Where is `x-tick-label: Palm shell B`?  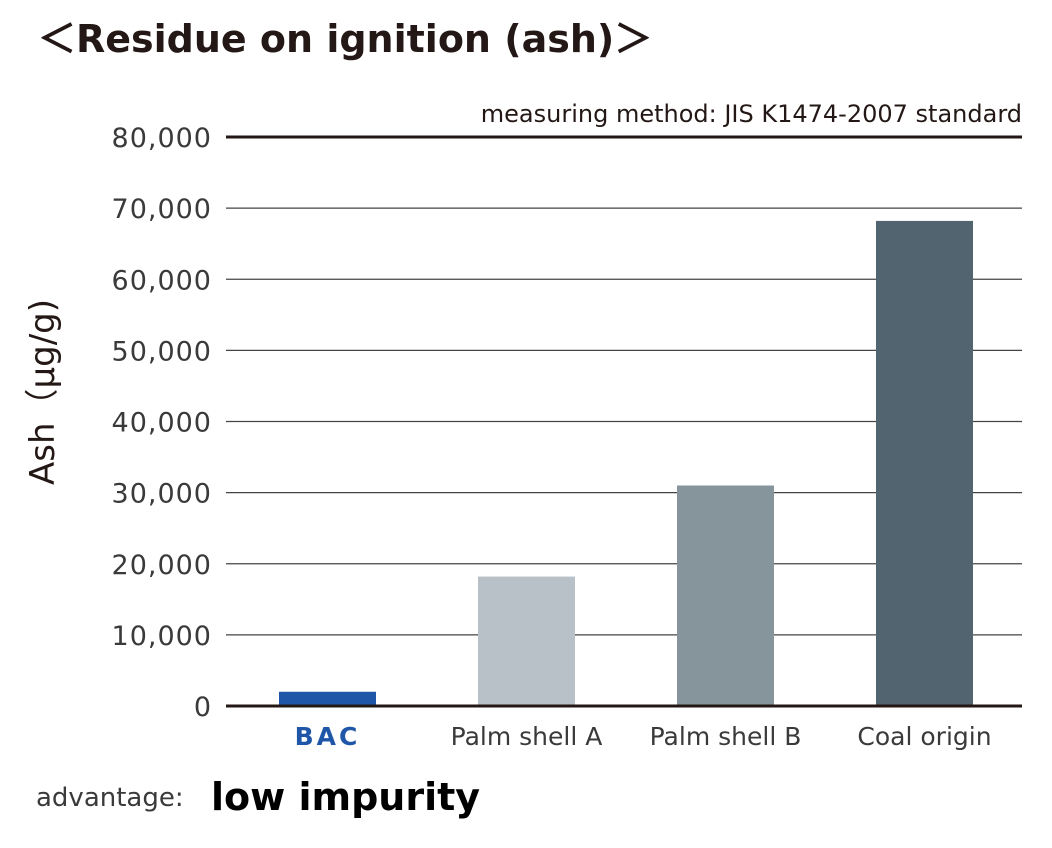
x-tick-label: Palm shell B is located at coordinates (726, 736).